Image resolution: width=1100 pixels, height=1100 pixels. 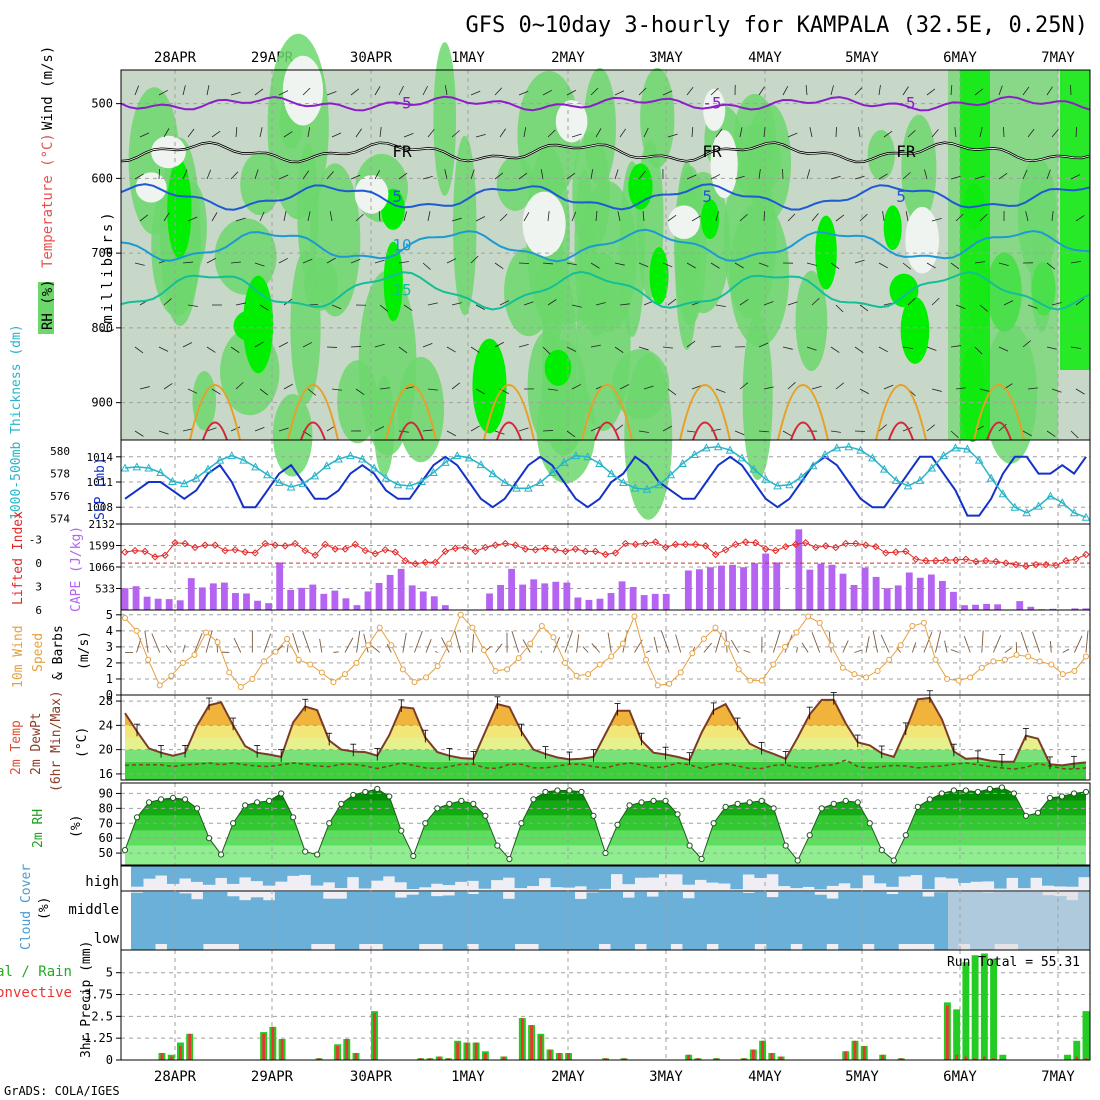 What do you see at coordinates (38, 610) in the screenshot?
I see `y-tick-label: 6` at bounding box center [38, 610].